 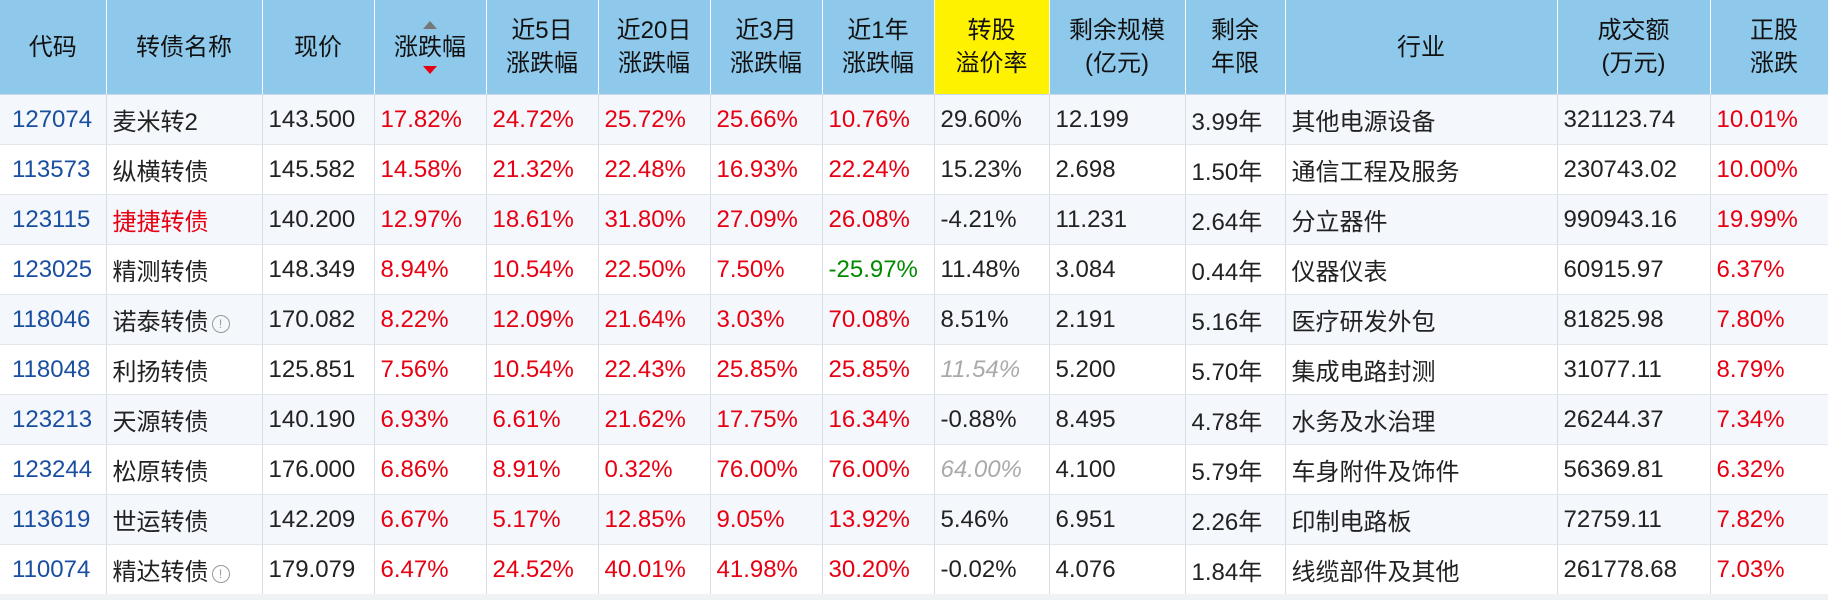 I want to click on bond-name-cell: 精达转债!, so click(x=184, y=569).